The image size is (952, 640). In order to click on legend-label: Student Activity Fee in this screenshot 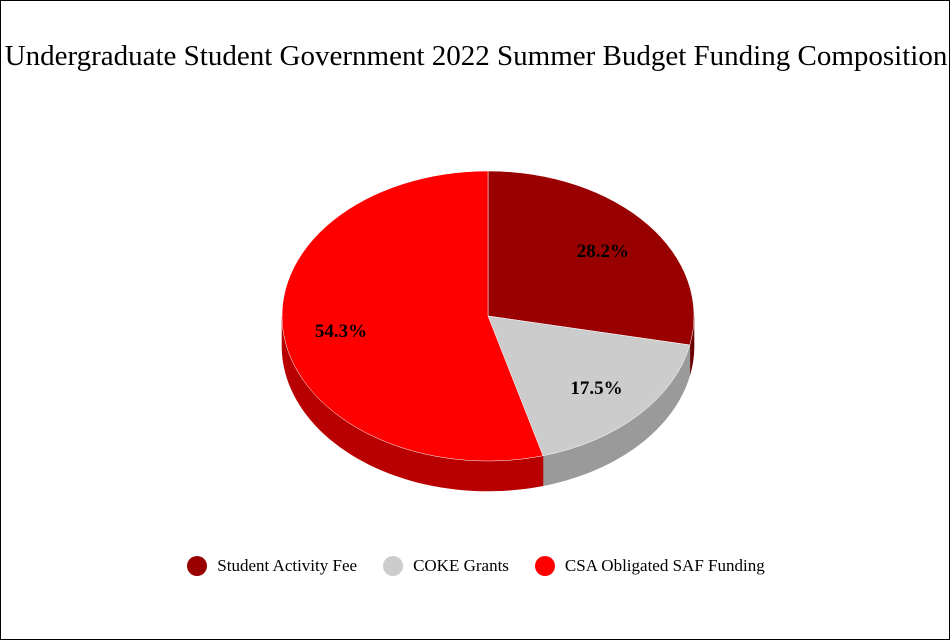, I will do `click(287, 565)`.